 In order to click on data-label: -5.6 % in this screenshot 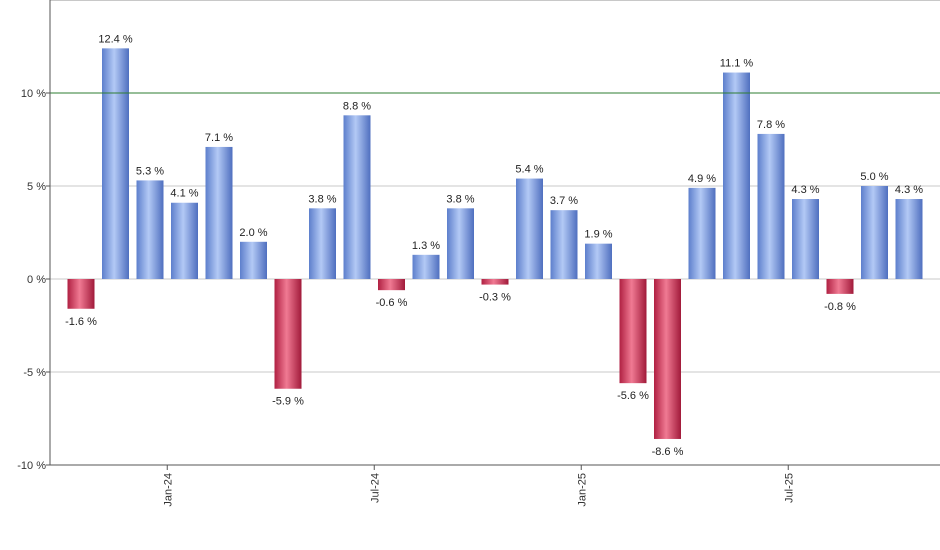, I will do `click(633, 396)`.